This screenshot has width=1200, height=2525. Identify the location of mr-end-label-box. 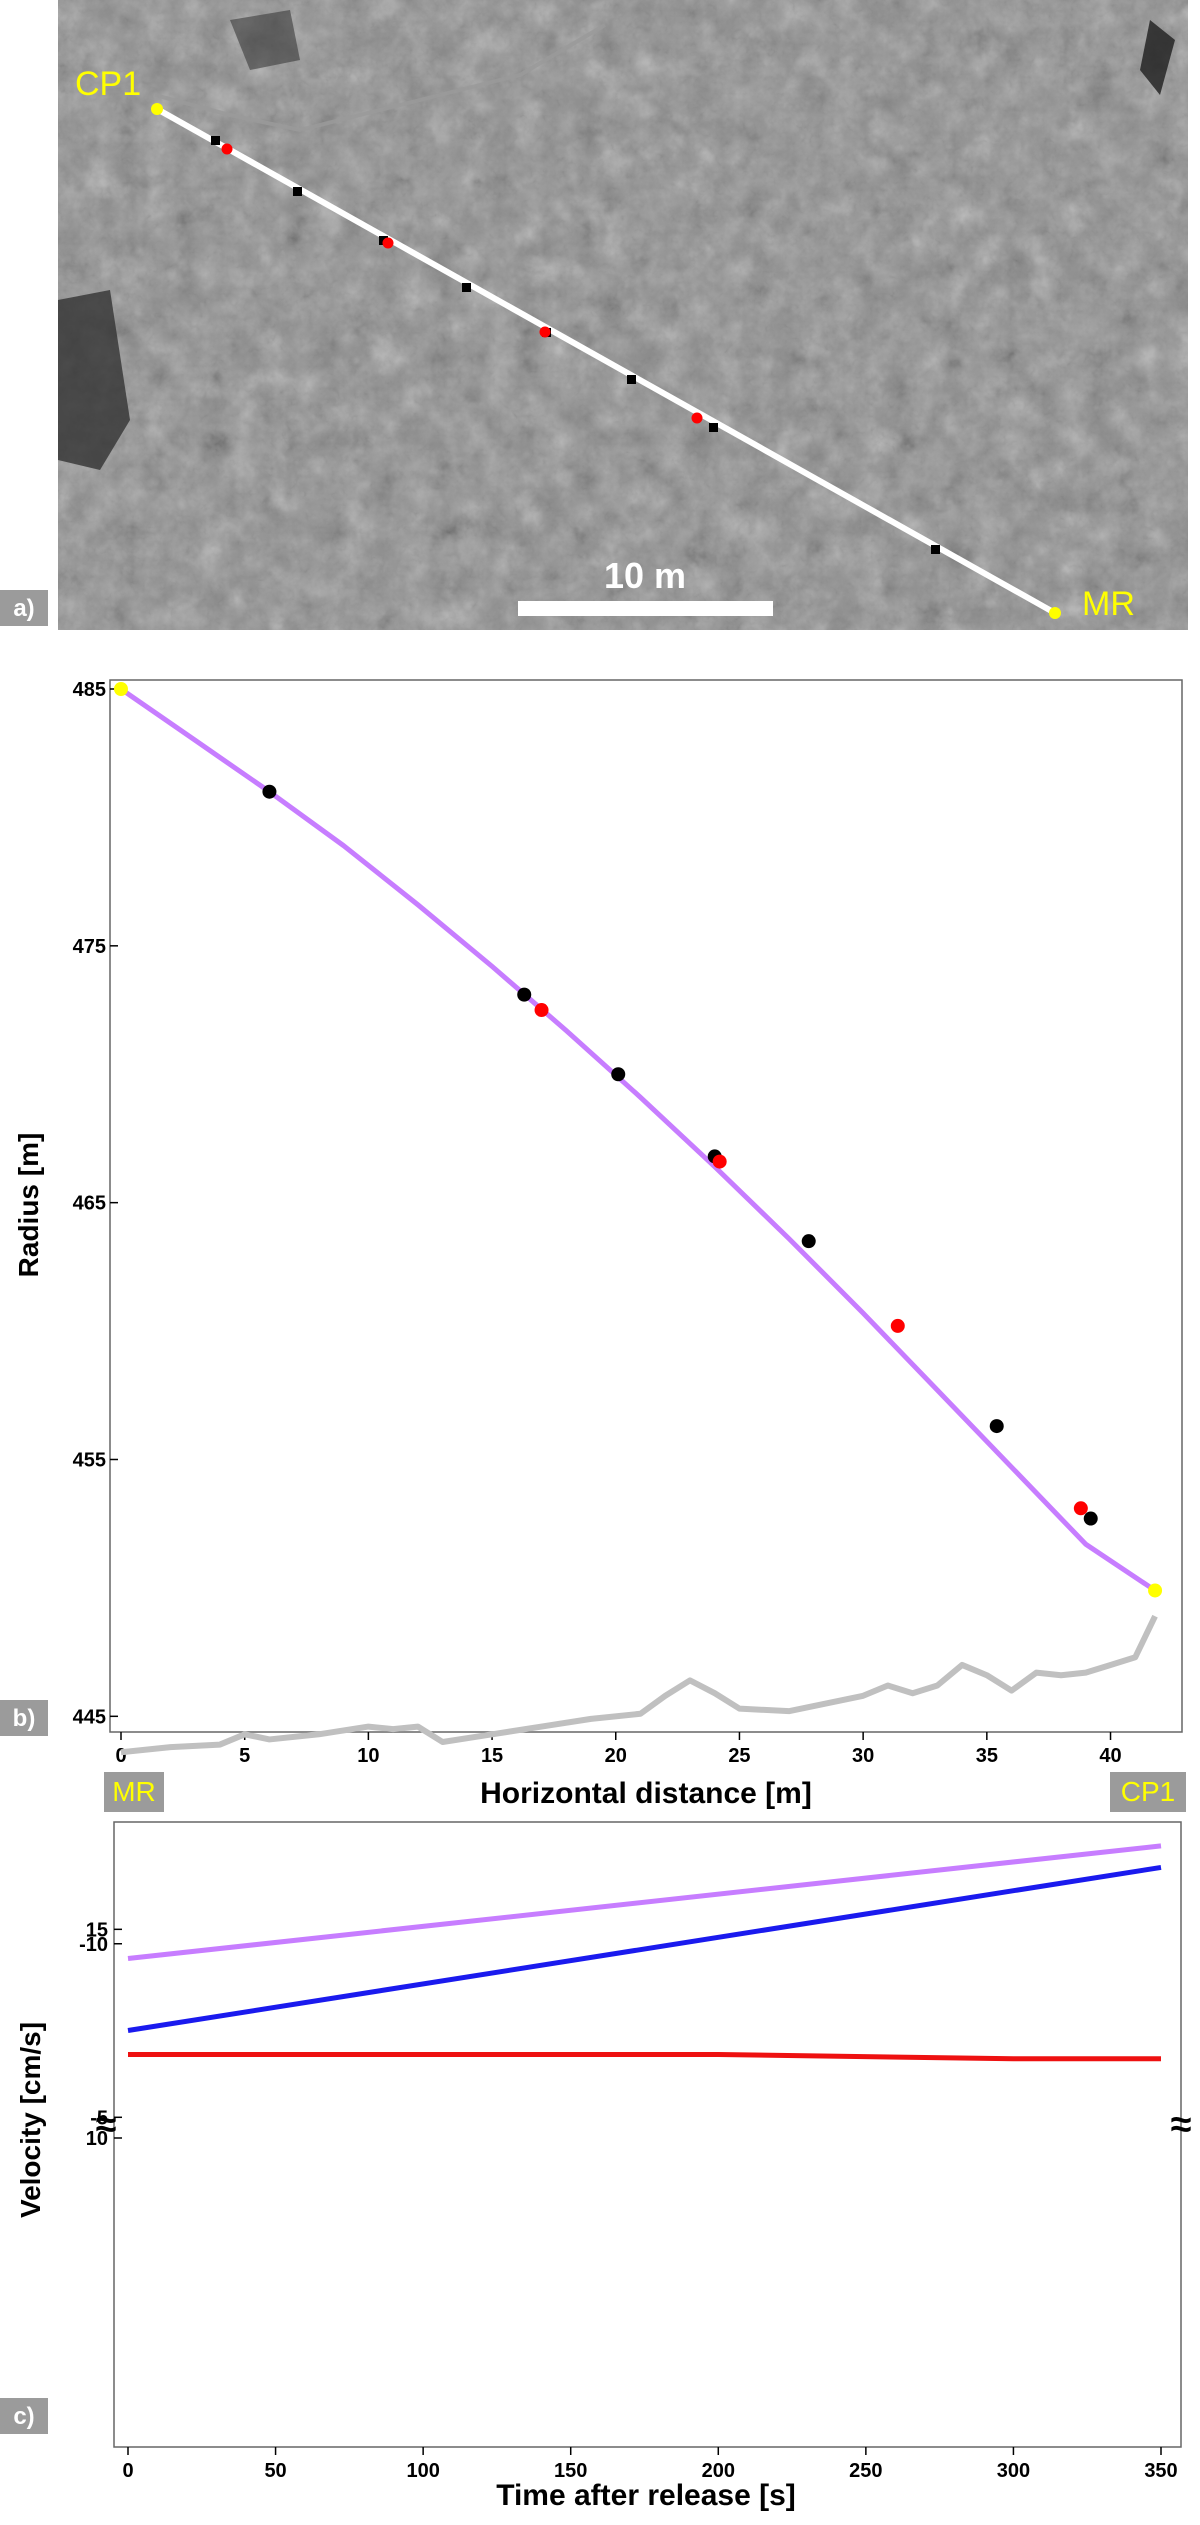
(134, 1792).